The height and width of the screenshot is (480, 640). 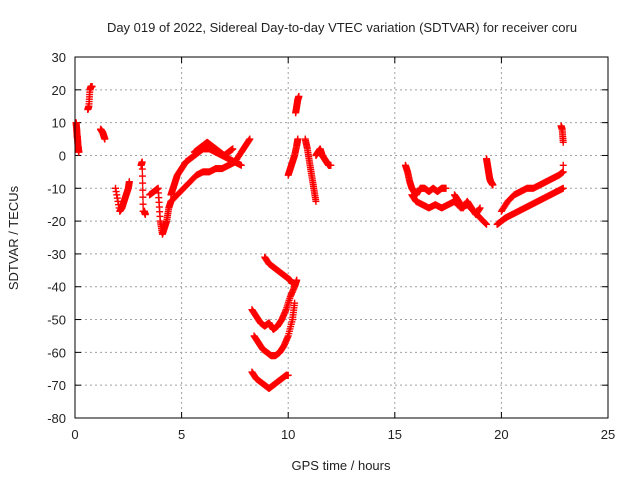 What do you see at coordinates (59, 123) in the screenshot?
I see `y-tick-label: 10` at bounding box center [59, 123].